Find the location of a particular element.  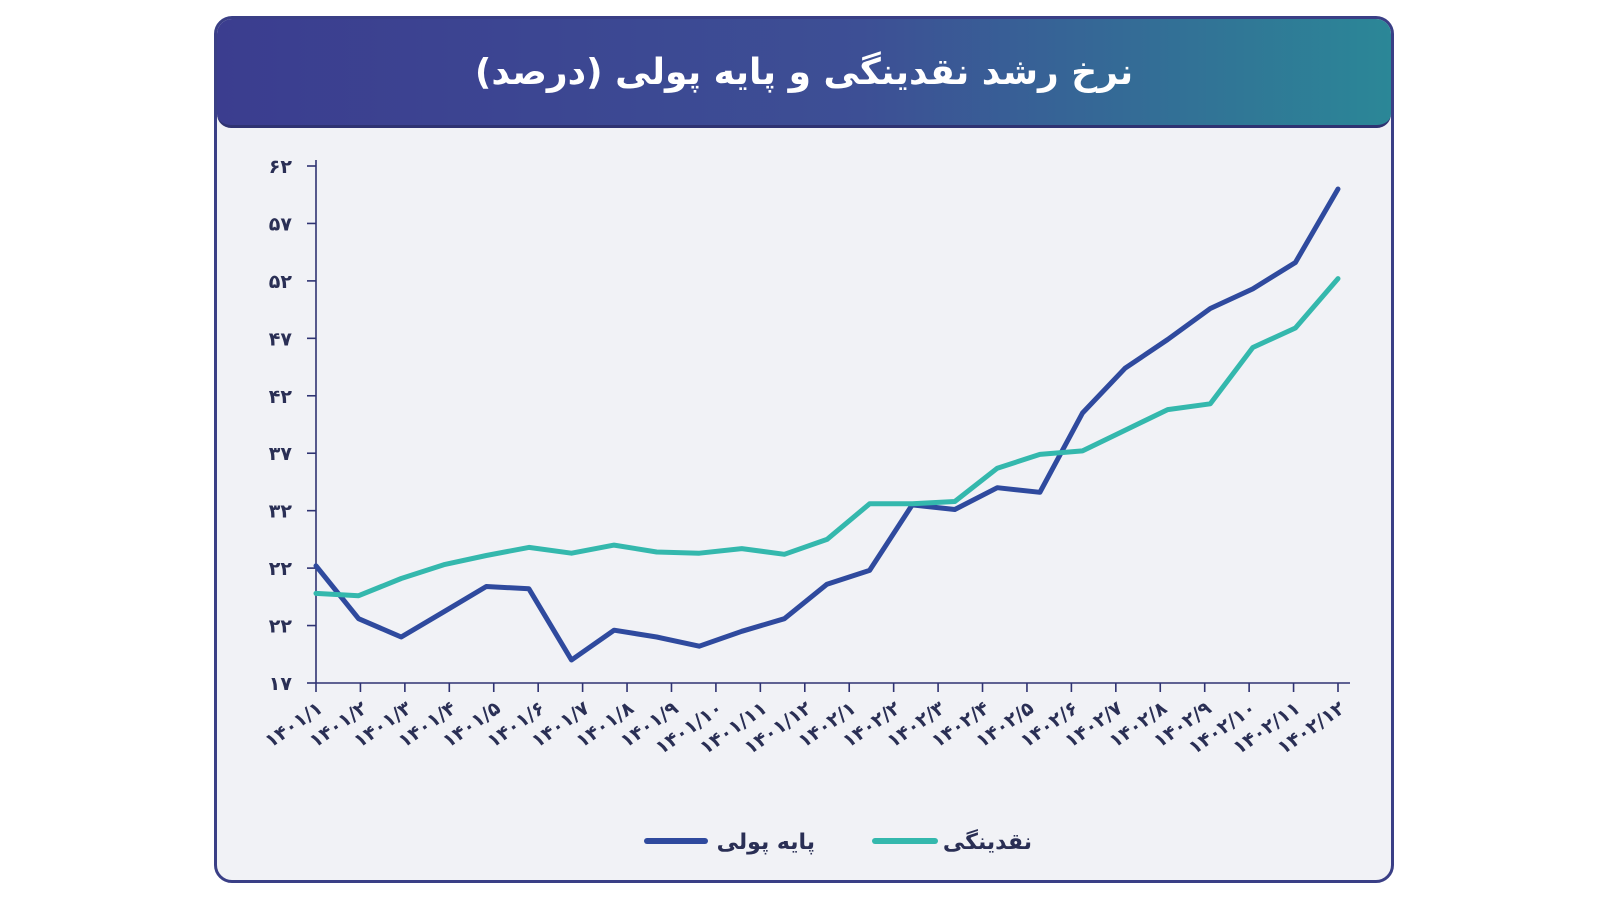

y-tick-label: ۴۲ is located at coordinates (281, 397).